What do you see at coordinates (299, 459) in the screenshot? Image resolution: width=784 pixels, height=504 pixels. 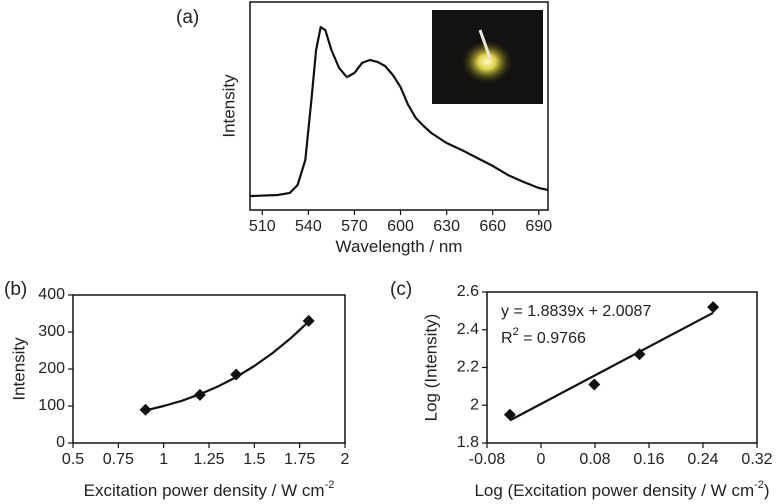 I see `x-tick-label: 1.75` at bounding box center [299, 459].